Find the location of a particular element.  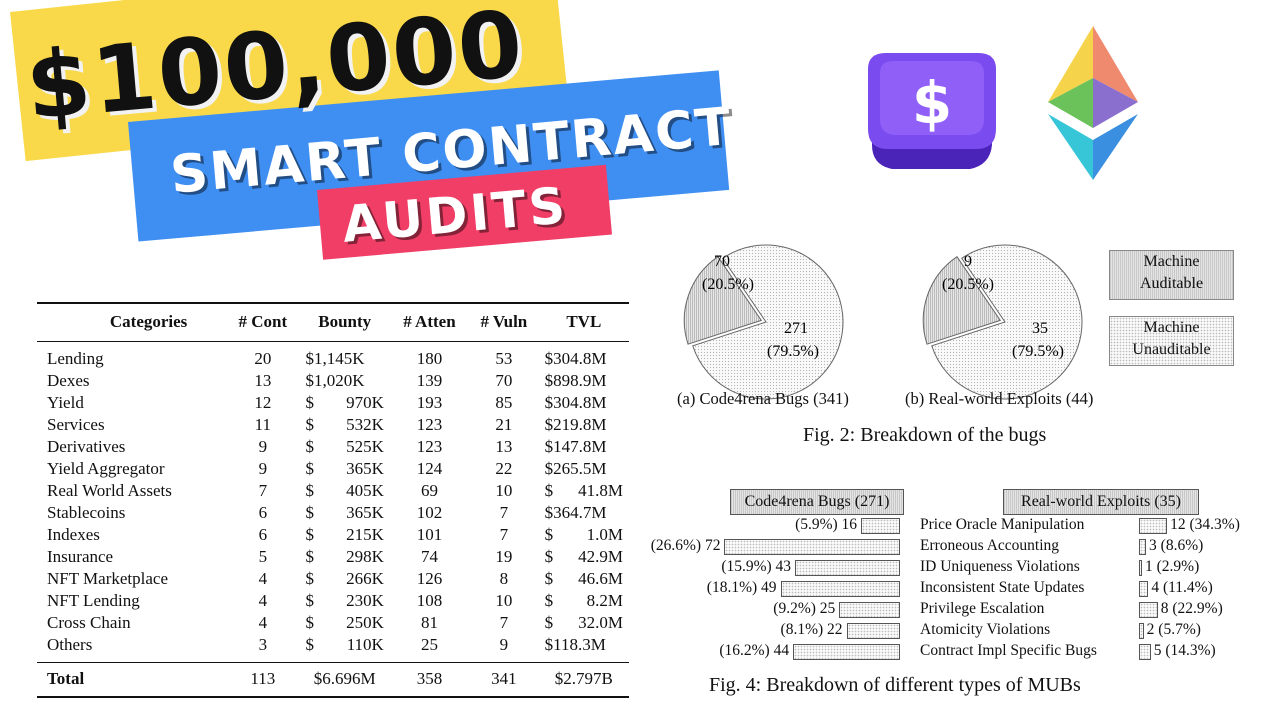

fig4-right-label: 1 (2.9%) is located at coordinates (1172, 566).